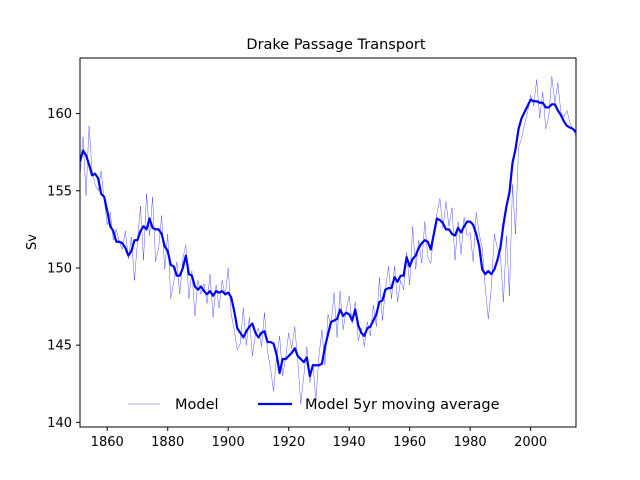 The image size is (640, 480). What do you see at coordinates (409, 442) in the screenshot?
I see `x-tick-label: 1960` at bounding box center [409, 442].